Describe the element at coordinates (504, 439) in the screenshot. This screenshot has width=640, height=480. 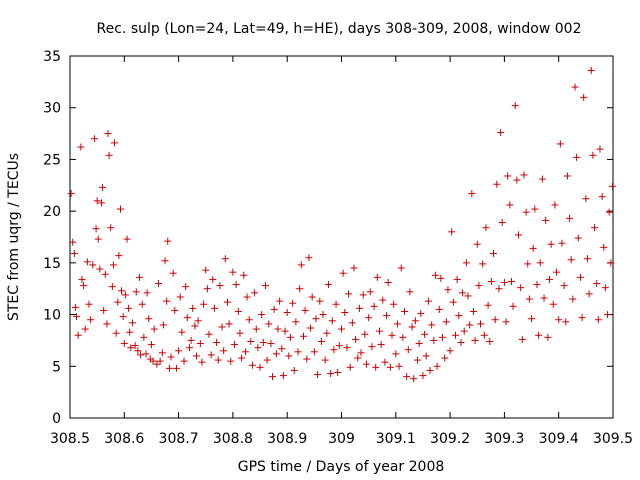
I see `x-tick-label: 309.3` at that location.